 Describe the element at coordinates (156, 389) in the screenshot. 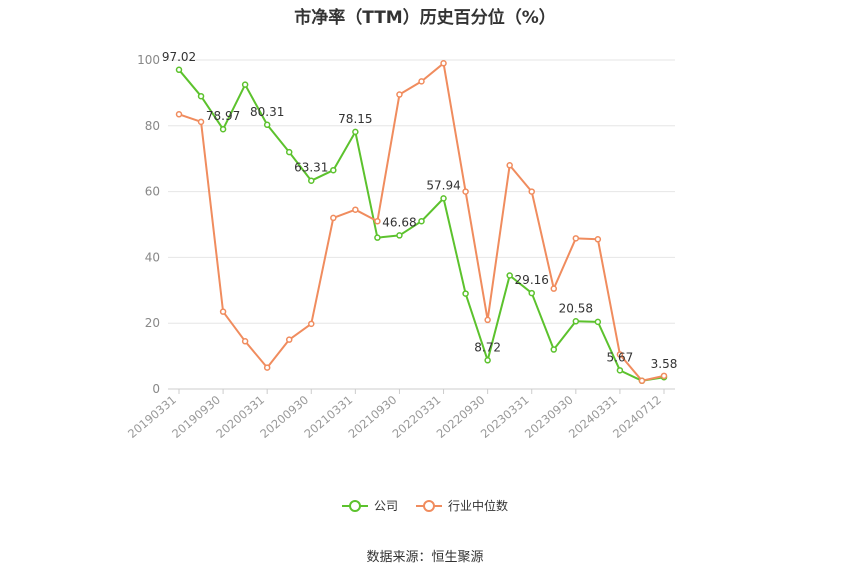

I see `y-tick-label: 0` at that location.